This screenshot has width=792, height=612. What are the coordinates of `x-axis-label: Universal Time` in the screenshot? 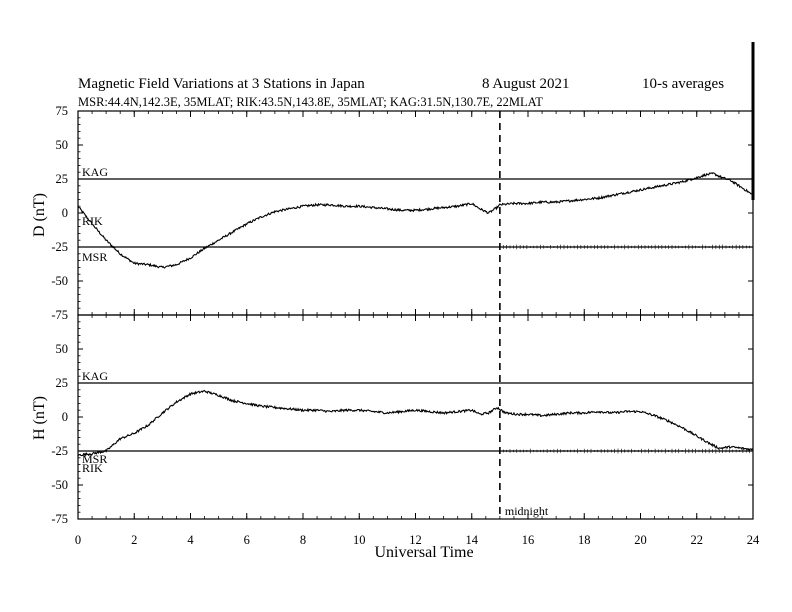 It's located at (423, 552).